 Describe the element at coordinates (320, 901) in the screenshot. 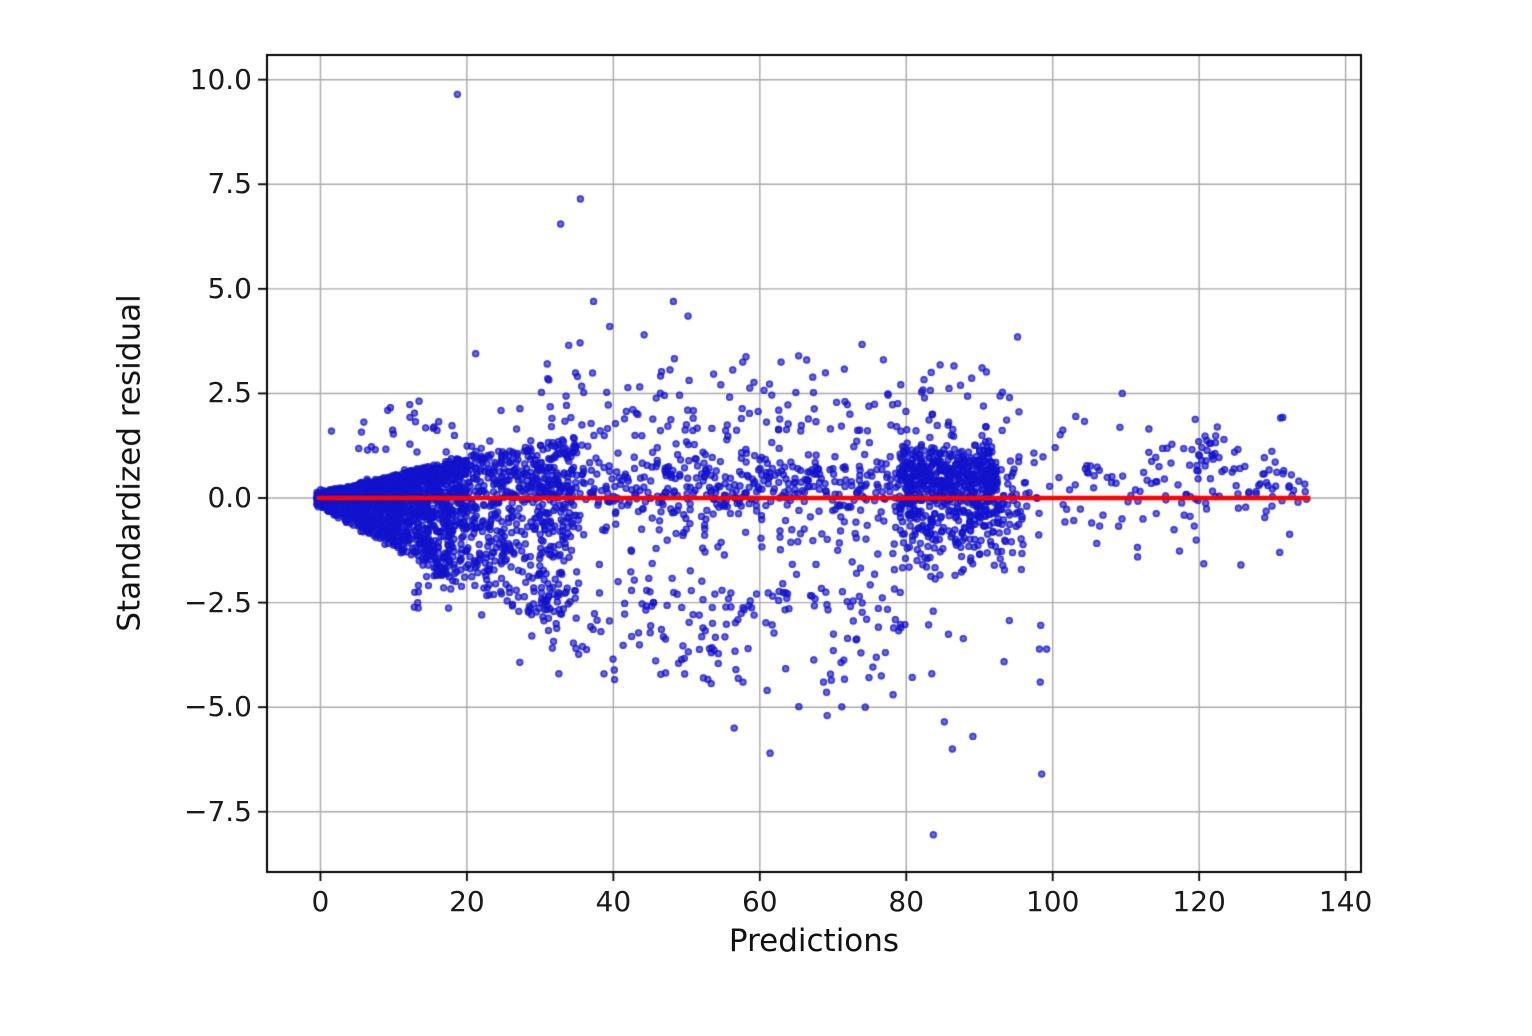

I see `x-tick-label: 0` at that location.